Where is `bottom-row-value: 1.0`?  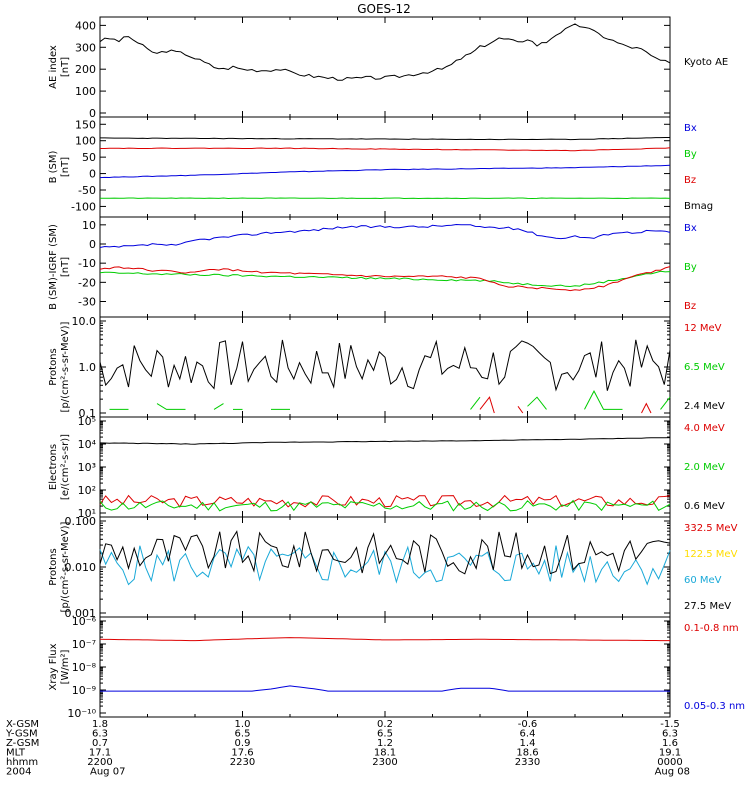 bottom-row-value: 1.0 is located at coordinates (243, 724).